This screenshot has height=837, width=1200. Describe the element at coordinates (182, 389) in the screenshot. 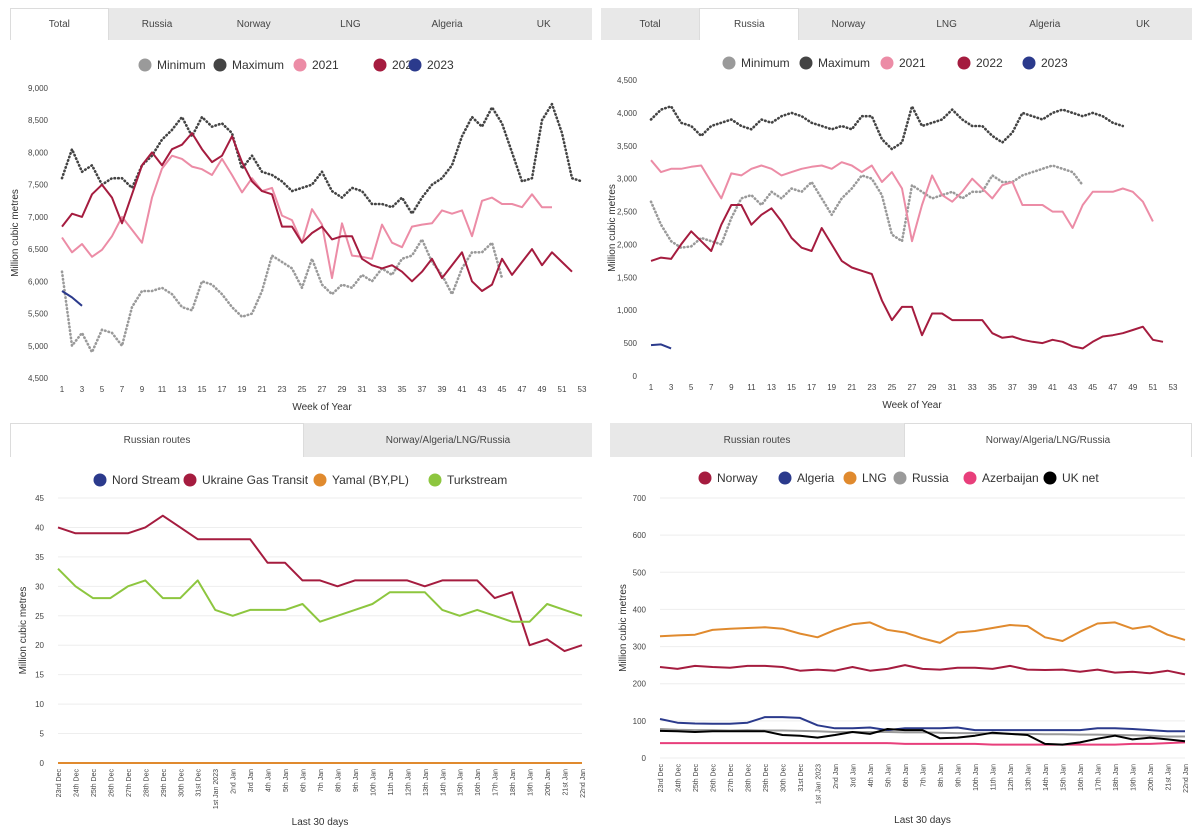

I see `x-tick-label: 13` at that location.